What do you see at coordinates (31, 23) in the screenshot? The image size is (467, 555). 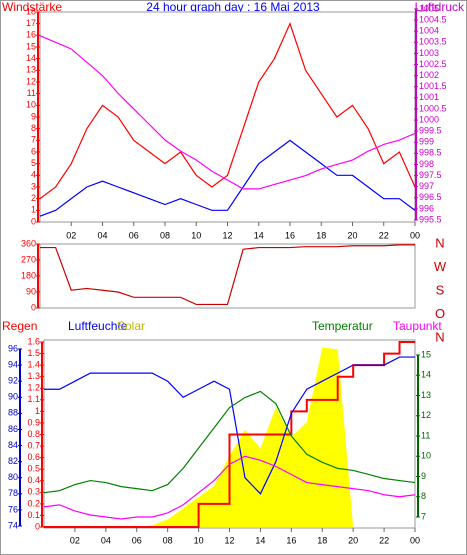 I see `y-tick-label: 17` at bounding box center [31, 23].